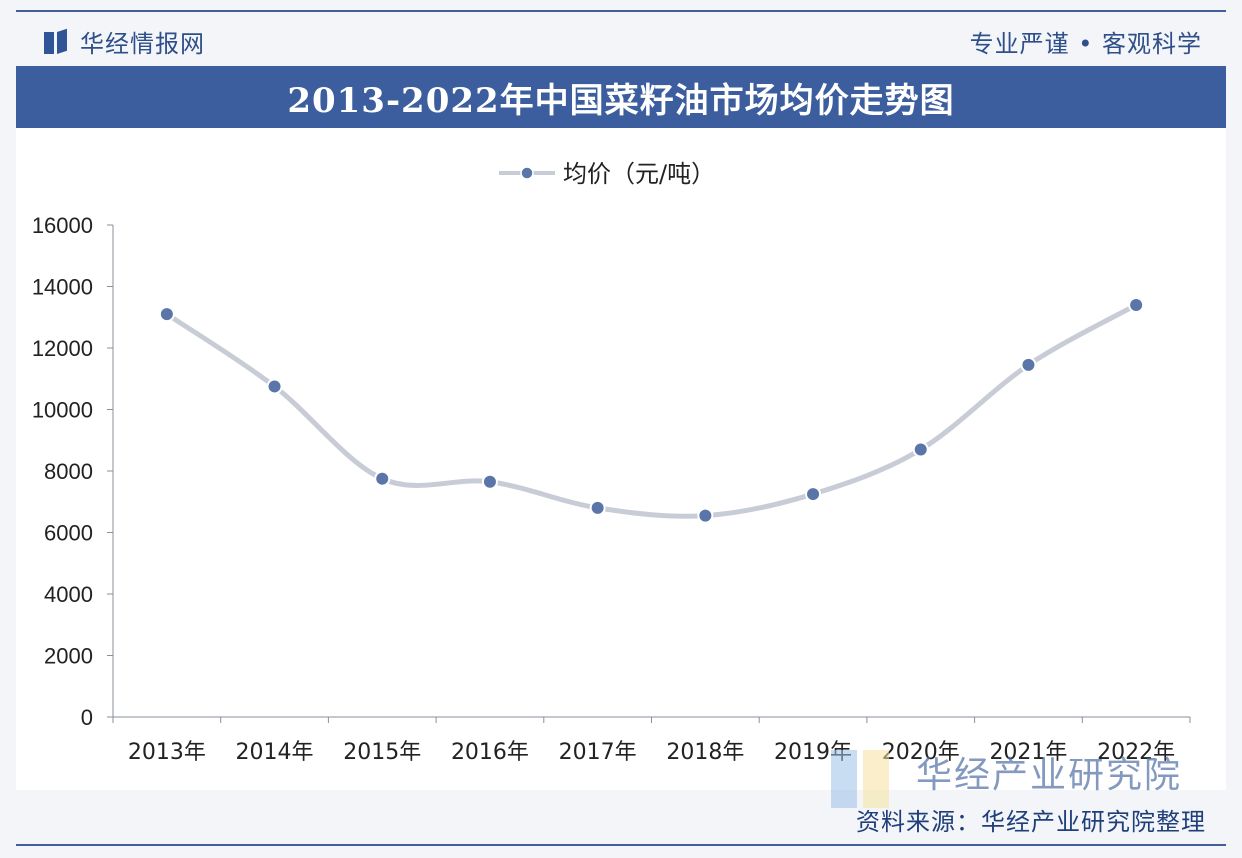 This screenshot has height=858, width=1242. Describe the element at coordinates (705, 752) in the screenshot. I see `x-tick-label: 2018年` at that location.